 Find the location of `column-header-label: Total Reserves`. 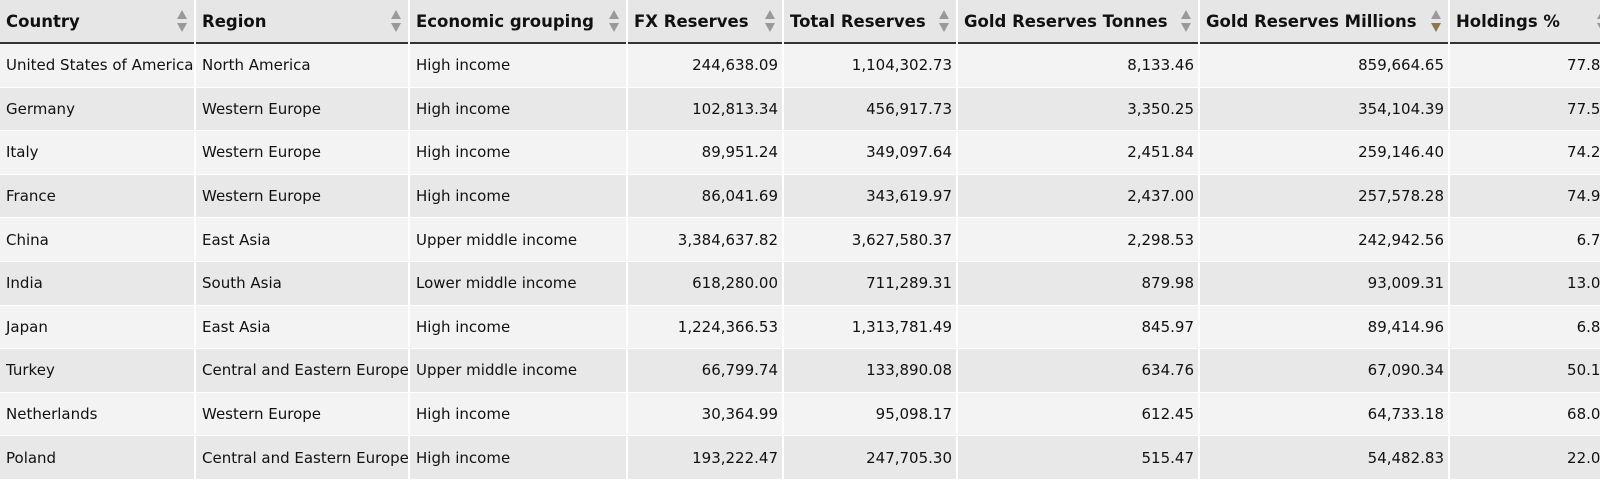

column-header-label: Total Reserves is located at coordinates (858, 21).